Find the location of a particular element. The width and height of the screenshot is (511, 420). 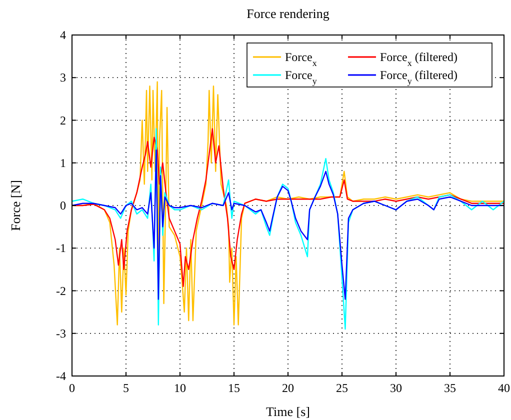

y-tick-label: -2 is located at coordinates (61, 291).